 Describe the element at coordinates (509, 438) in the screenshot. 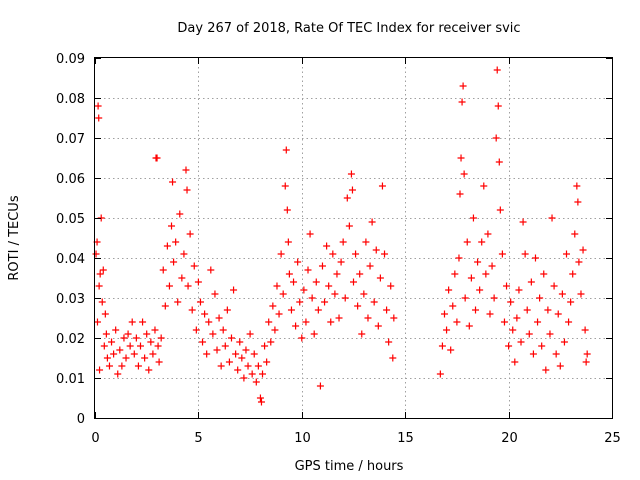

I see `x-tick-label: 20` at that location.